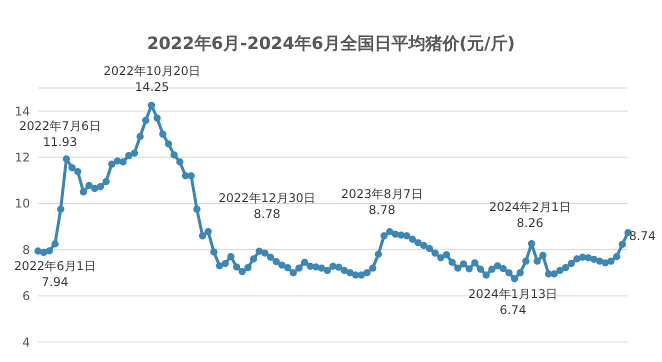 This screenshot has height=362, width=662. Describe the element at coordinates (267, 206) in the screenshot. I see `annotation: 2022年12月30日 8.78` at that location.